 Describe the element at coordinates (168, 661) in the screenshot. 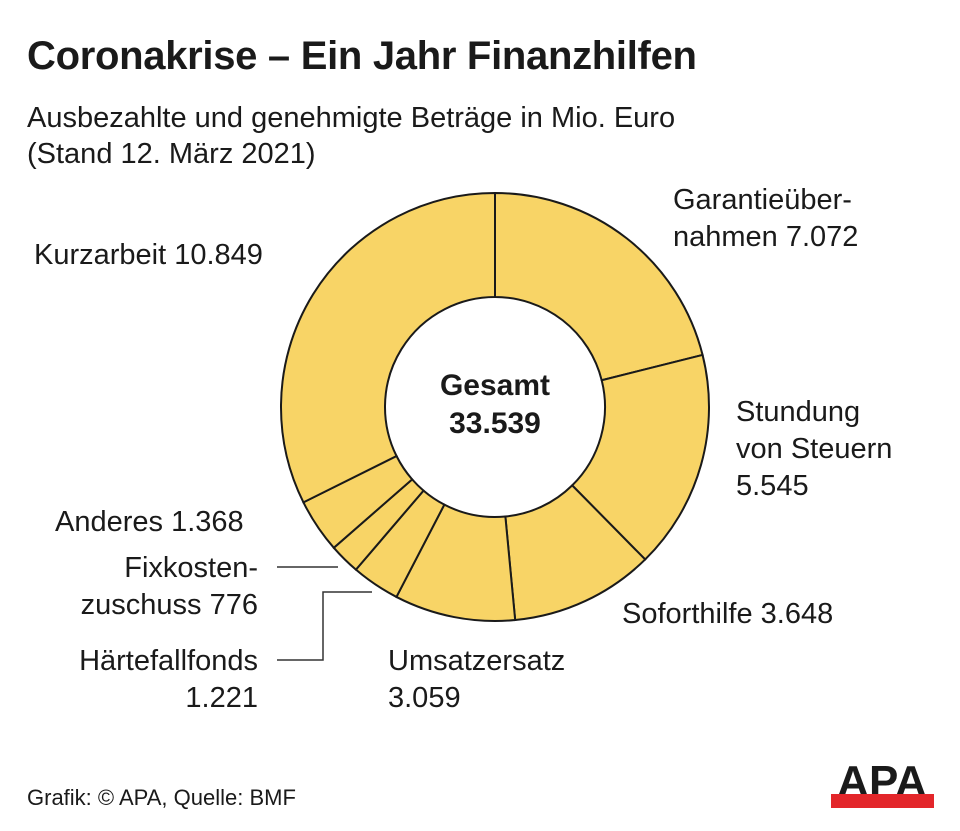

I see `label-line: Härtefallfonds` at that location.